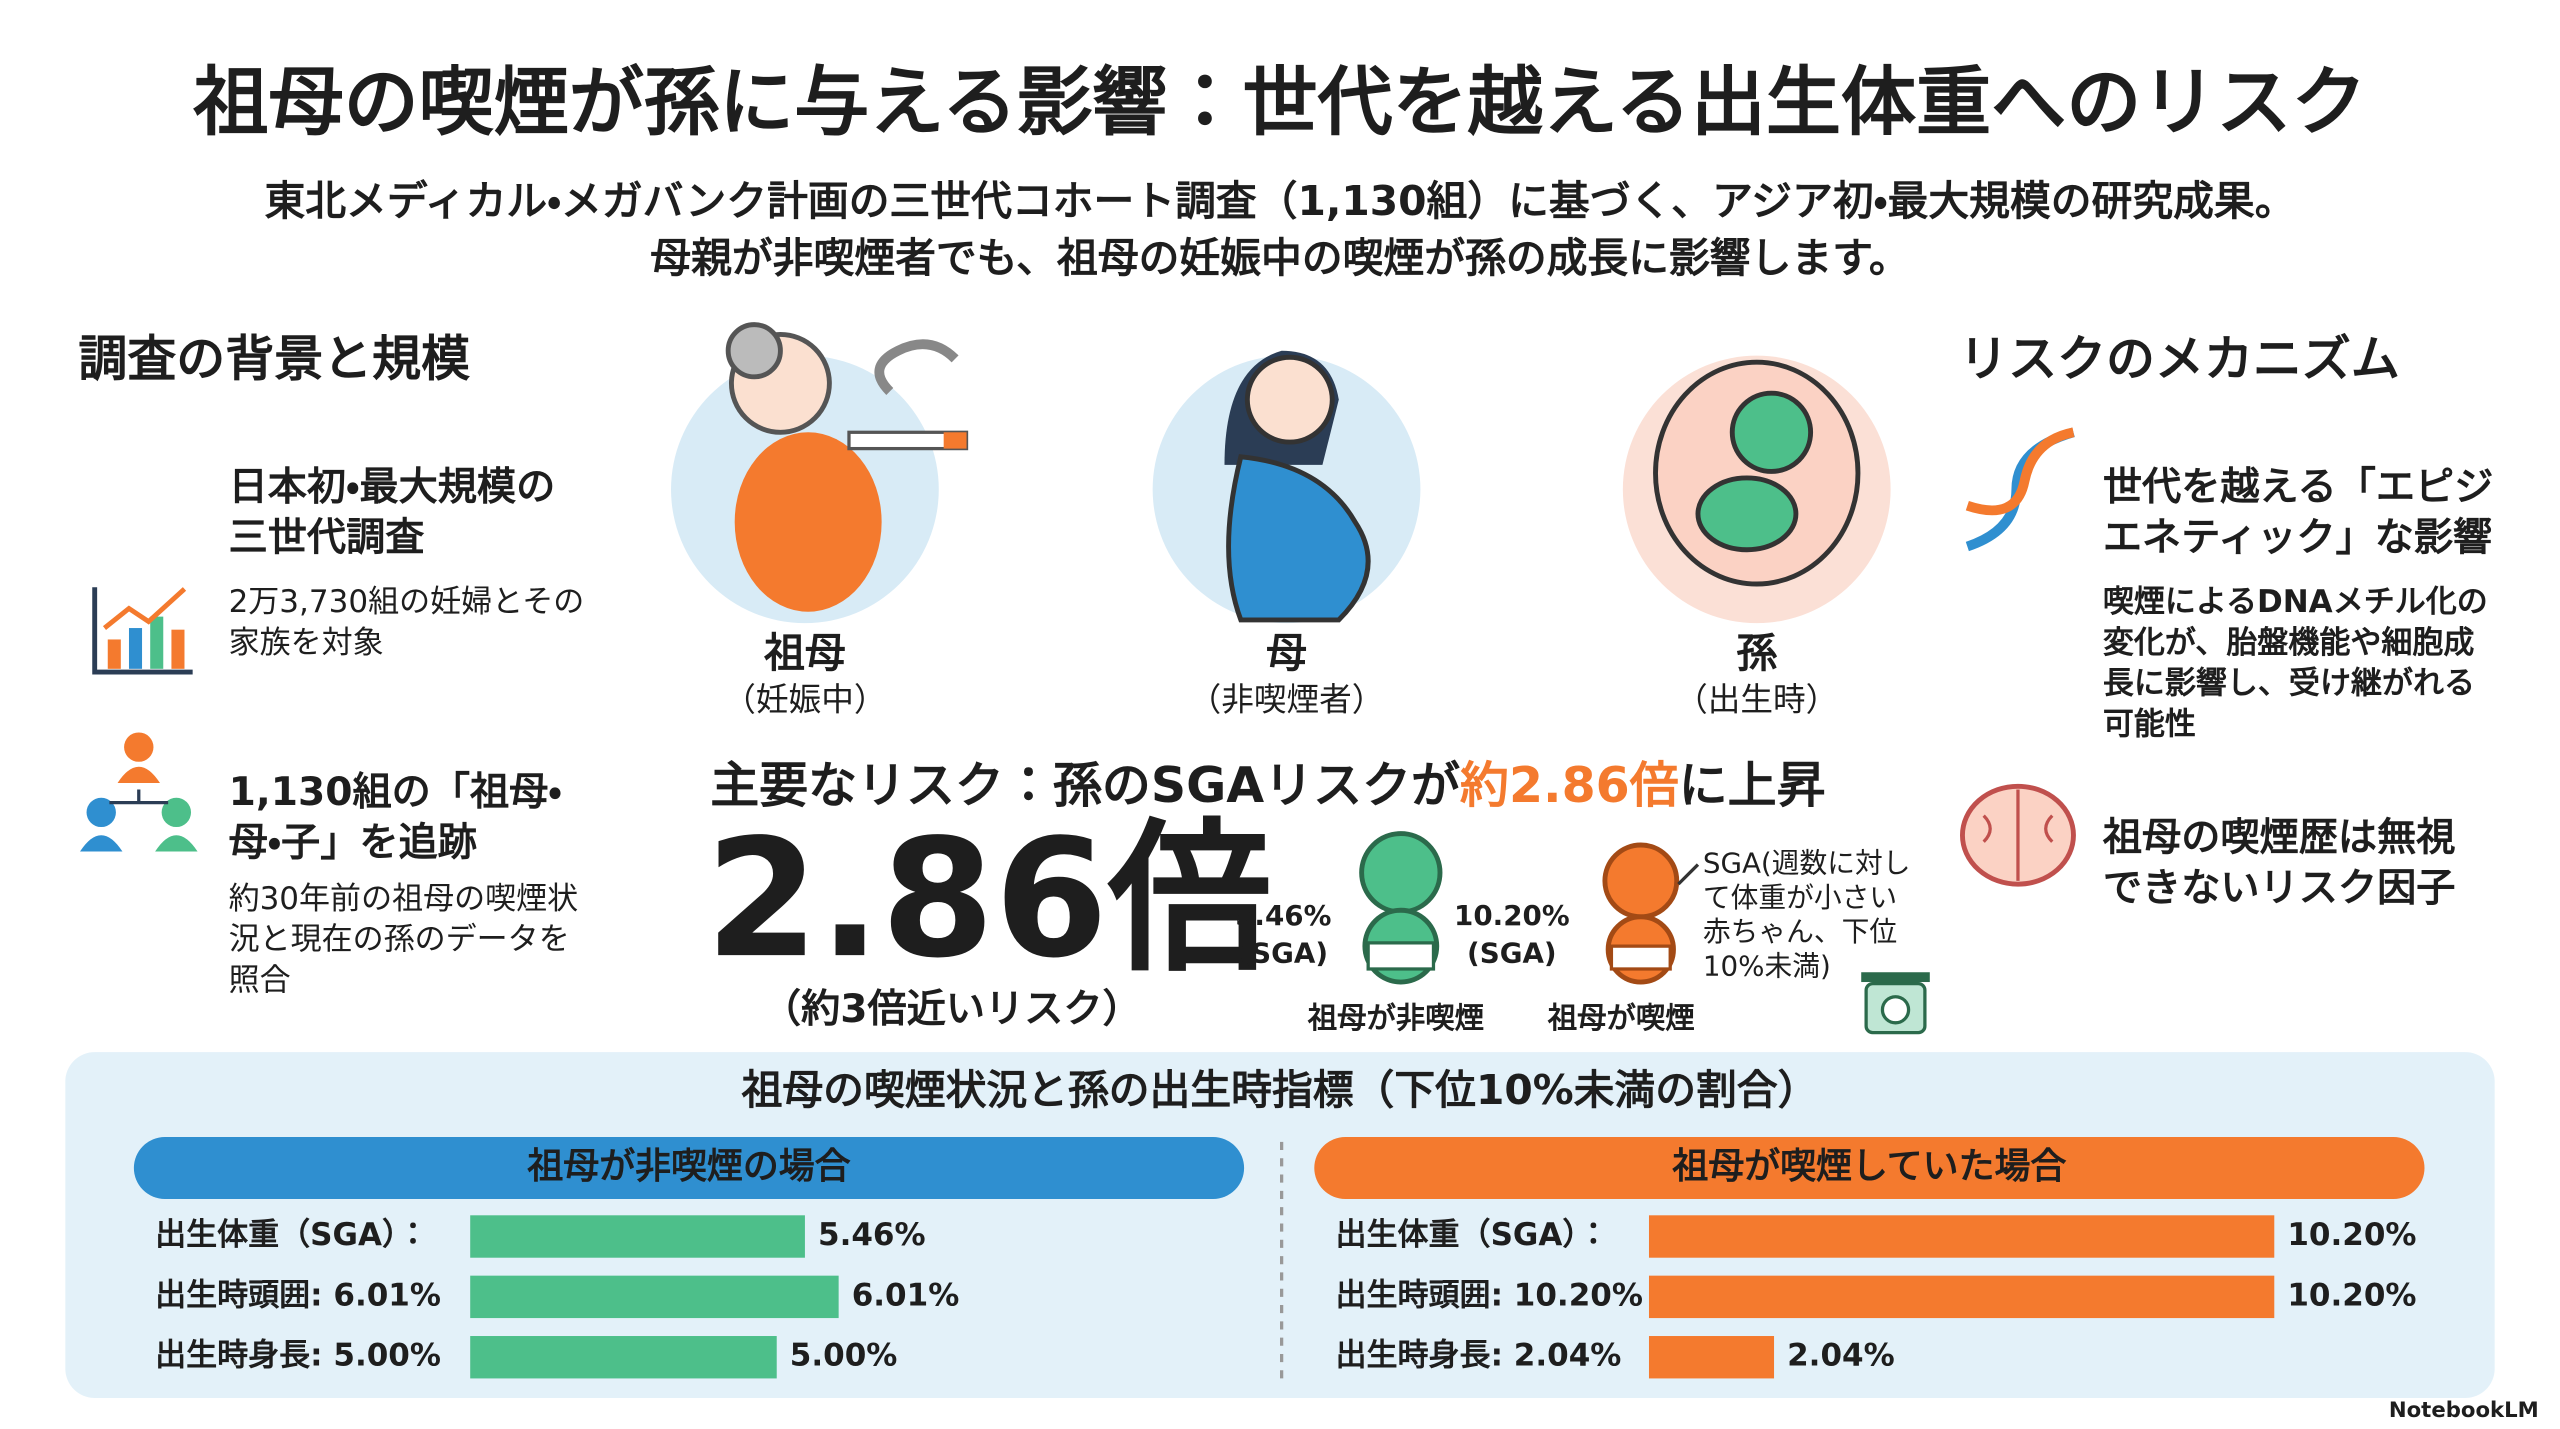 Image resolution: width=2560 pixels, height=1429 pixels. Describe the element at coordinates (306, 643) in the screenshot. I see `item-text: 家族を対象` at that location.